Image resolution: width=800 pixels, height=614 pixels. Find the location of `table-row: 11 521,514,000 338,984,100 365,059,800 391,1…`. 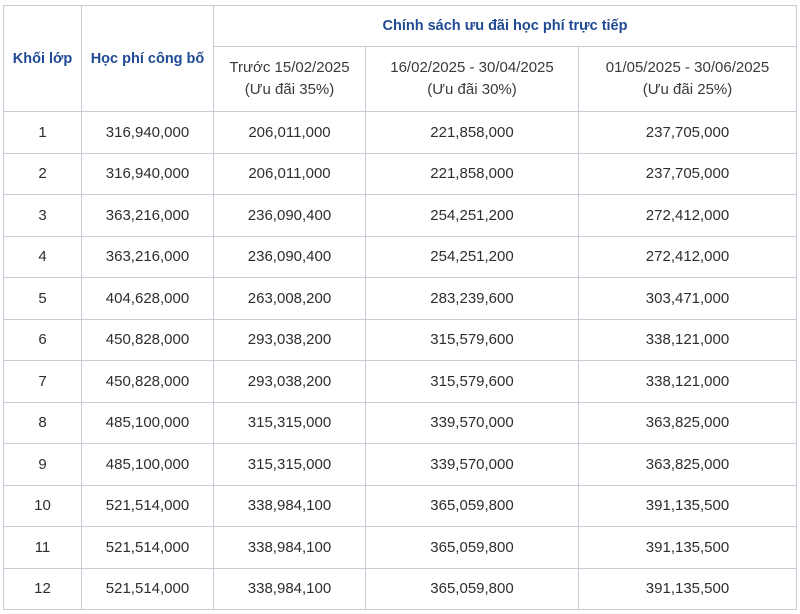

table-row: 11 521,514,000 338,984,100 365,059,800 391,1… is located at coordinates (400, 547).